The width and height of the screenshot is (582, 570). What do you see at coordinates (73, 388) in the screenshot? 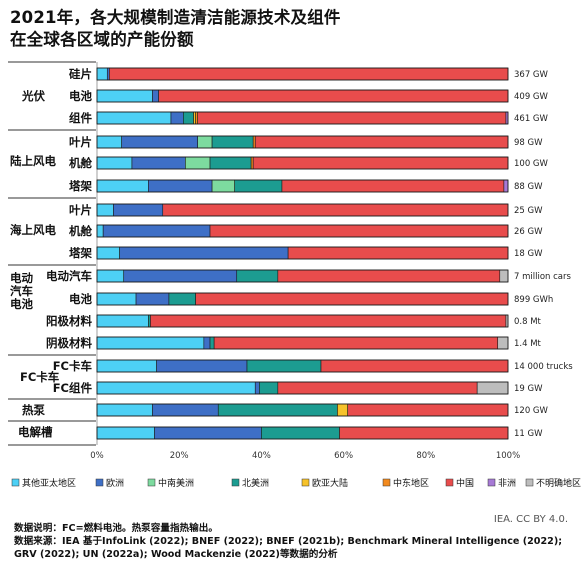
I see `row-label: FC组件` at bounding box center [73, 388].